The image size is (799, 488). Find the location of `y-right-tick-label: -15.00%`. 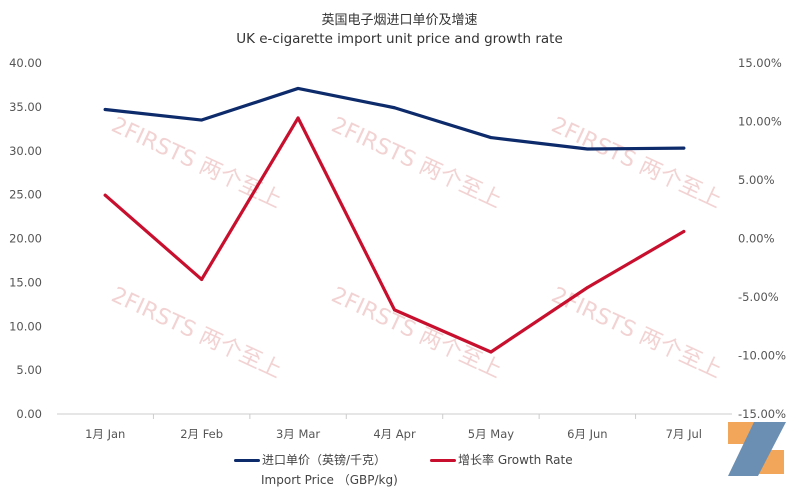

y-right-tick-label: -15.00% is located at coordinates (762, 414).